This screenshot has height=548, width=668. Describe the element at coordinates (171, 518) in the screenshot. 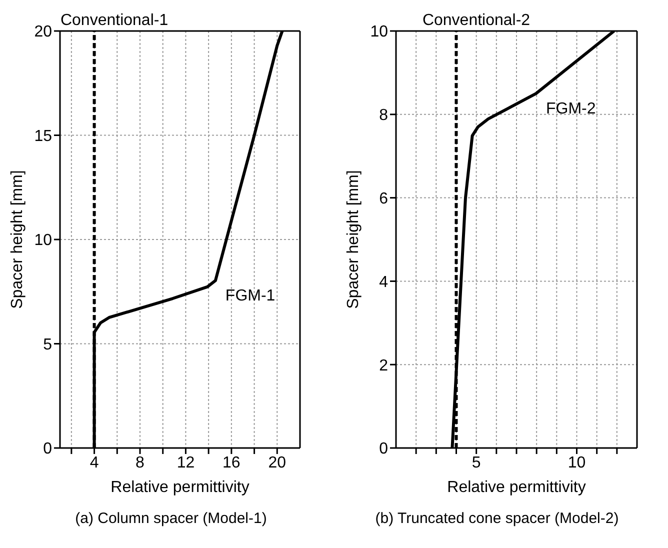

I see `text: (a) Column spacer (Model-1)` at that location.